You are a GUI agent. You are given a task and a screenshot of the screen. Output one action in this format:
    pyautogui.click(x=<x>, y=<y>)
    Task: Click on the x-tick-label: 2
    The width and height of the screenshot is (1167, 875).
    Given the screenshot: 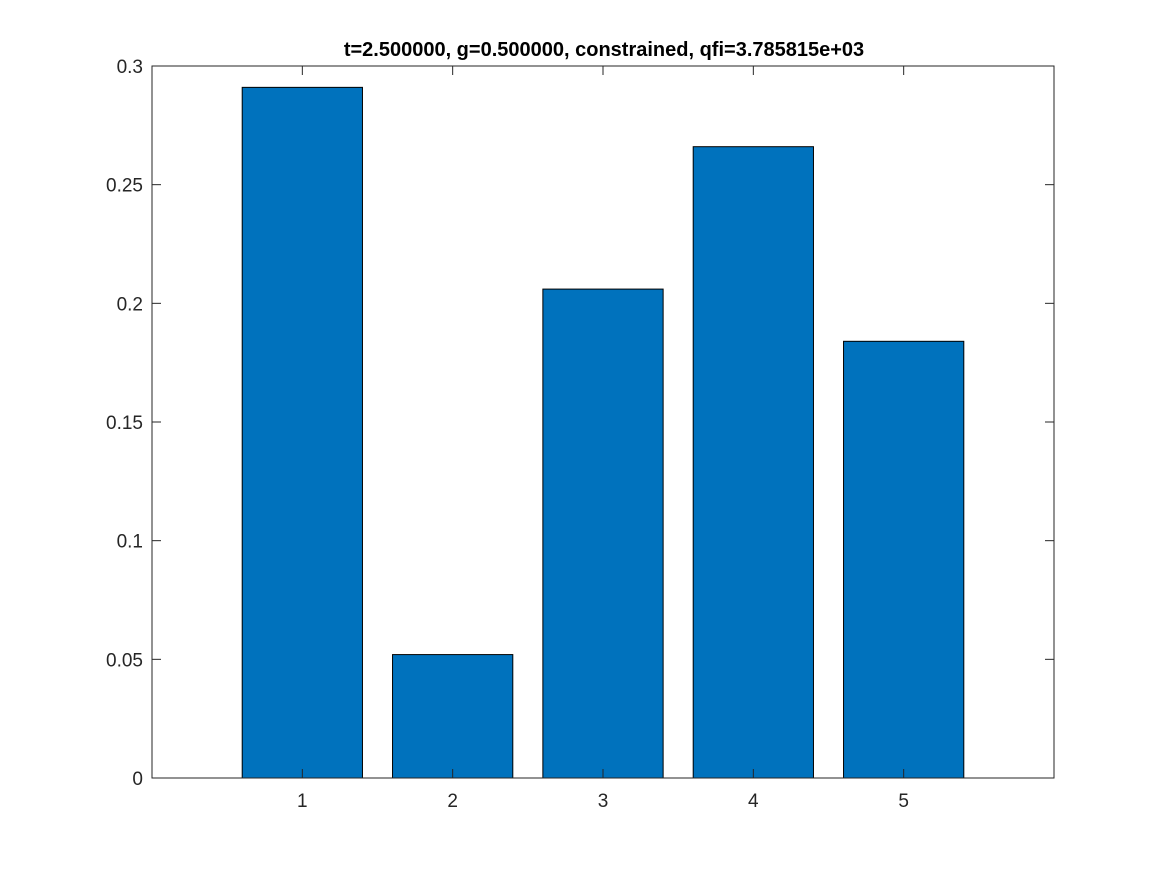 What is the action you would take?
    pyautogui.click(x=452, y=801)
    